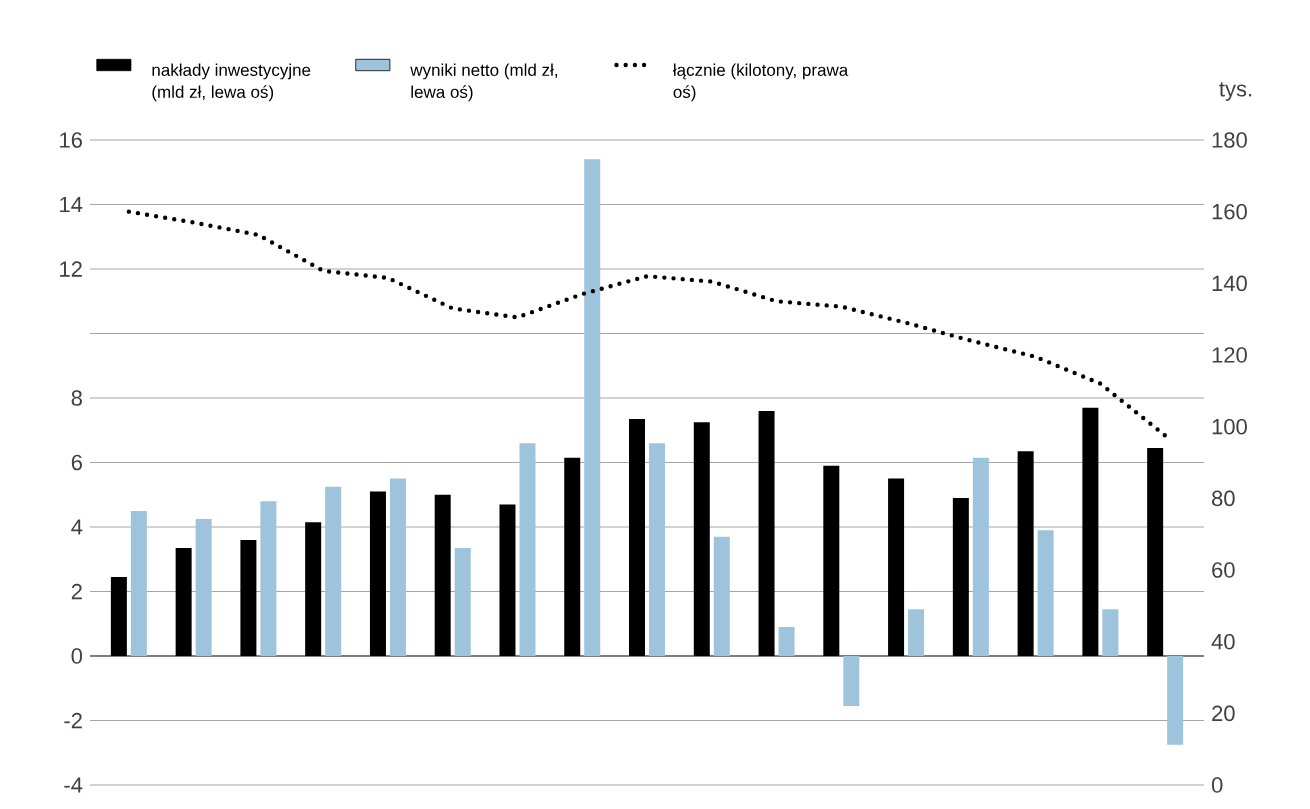 Image resolution: width=1310 pixels, height=809 pixels. I want to click on legend-label: wyniki netto (mld zł, lewa oś), so click(484, 82).